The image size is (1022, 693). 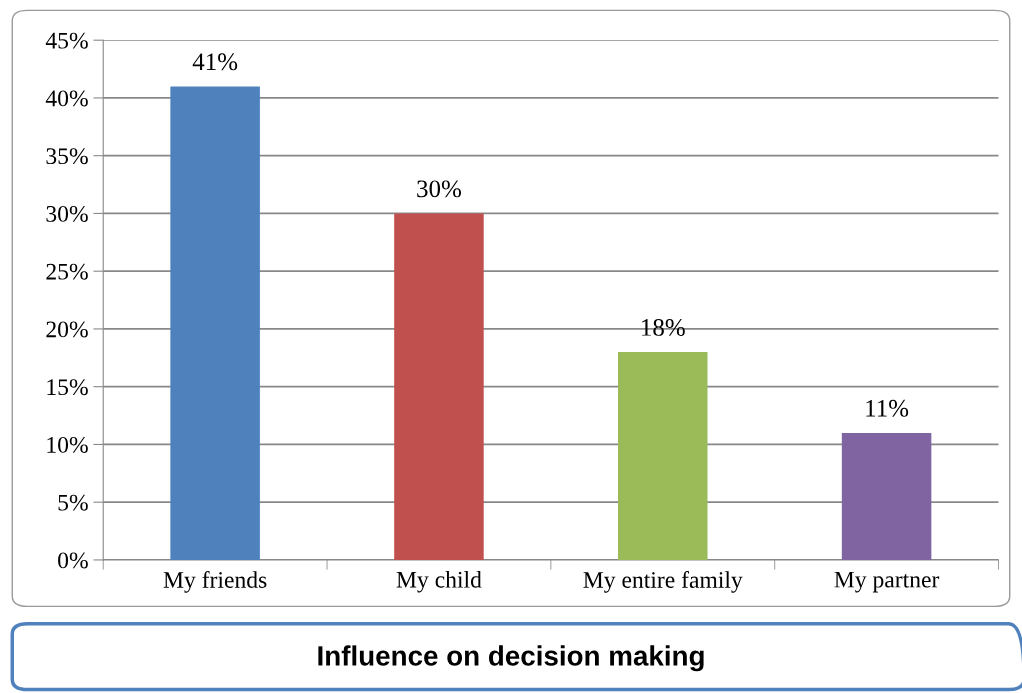 I want to click on data-label: 11%, so click(x=887, y=408).